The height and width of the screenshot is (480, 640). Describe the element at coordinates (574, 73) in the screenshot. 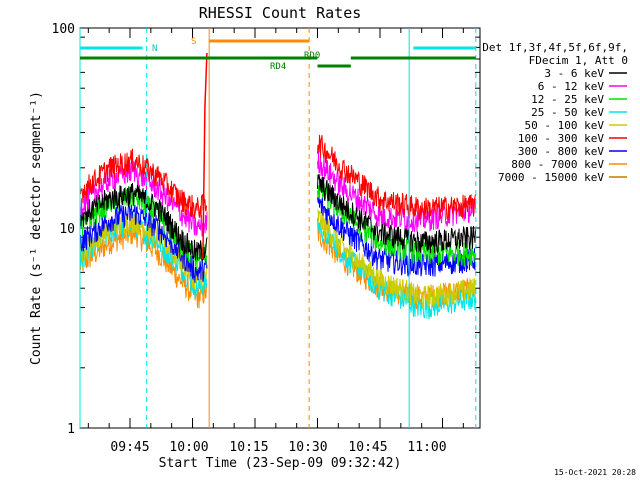

I see `legend-entry-label: 3 - 6 keV` at that location.